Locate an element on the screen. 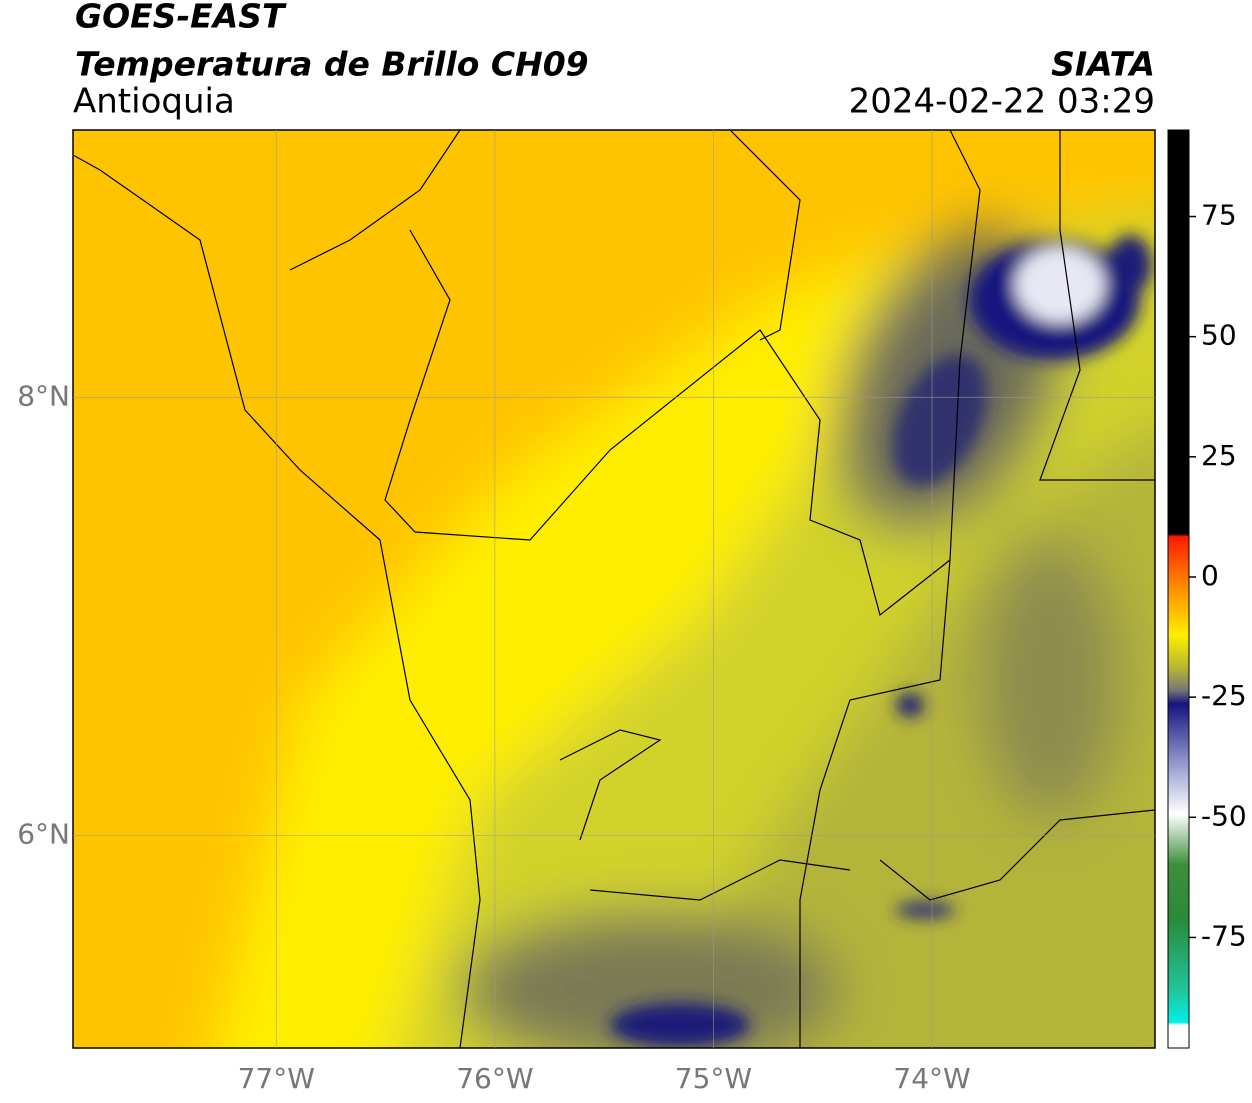 Image resolution: width=1252 pixels, height=1103 pixels. x-tick-label: 76°W is located at coordinates (494, 1078).